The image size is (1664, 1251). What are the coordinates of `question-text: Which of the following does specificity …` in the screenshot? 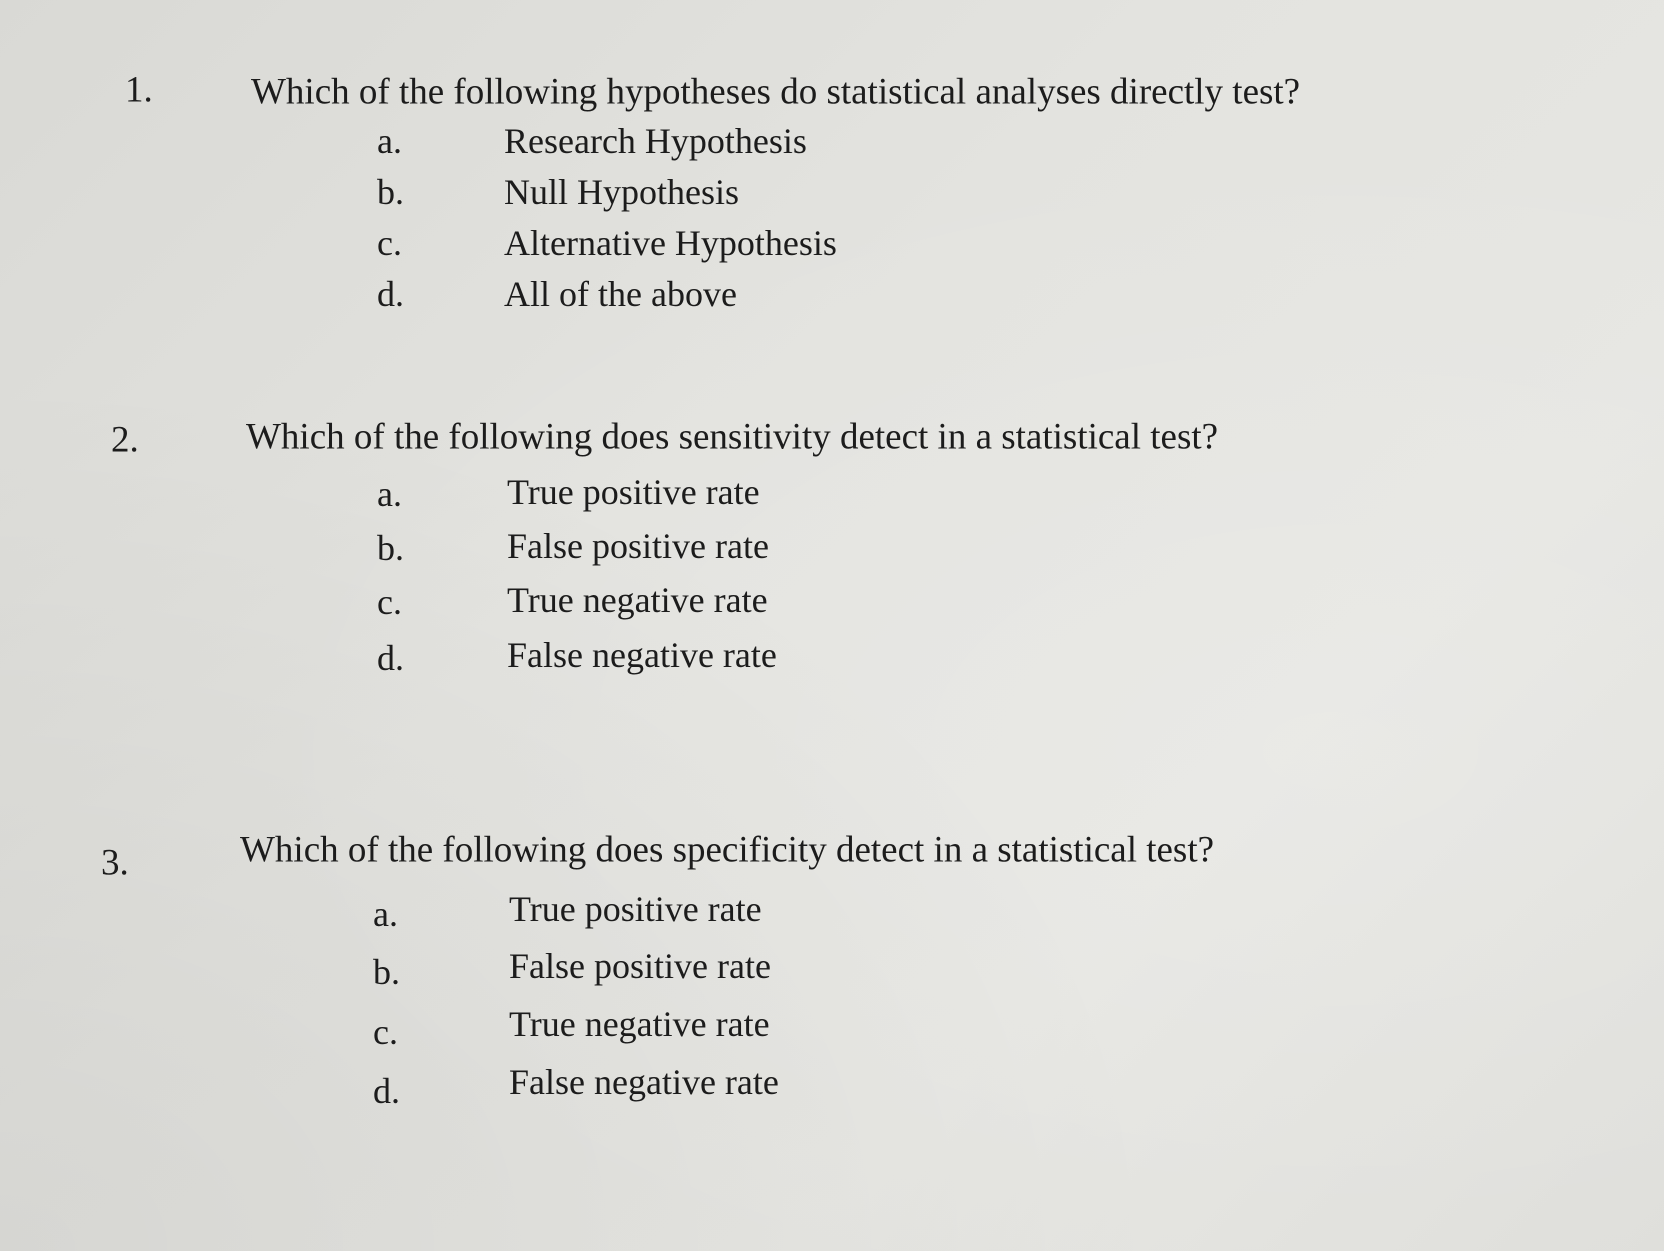 It's located at (727, 850).